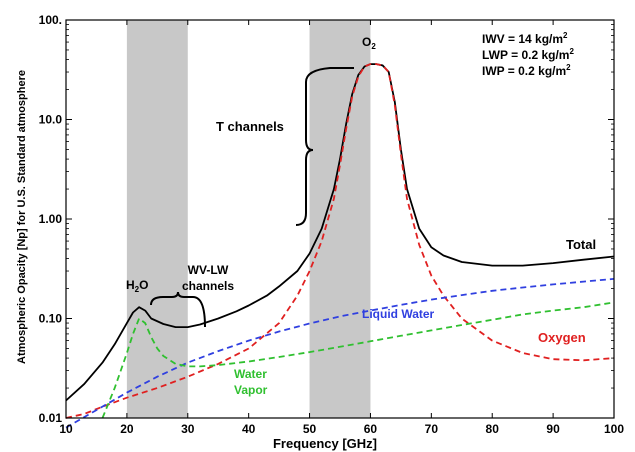 This screenshot has width=635, height=452. Describe the element at coordinates (371, 429) in the screenshot. I see `x-tick-label: 60` at that location.